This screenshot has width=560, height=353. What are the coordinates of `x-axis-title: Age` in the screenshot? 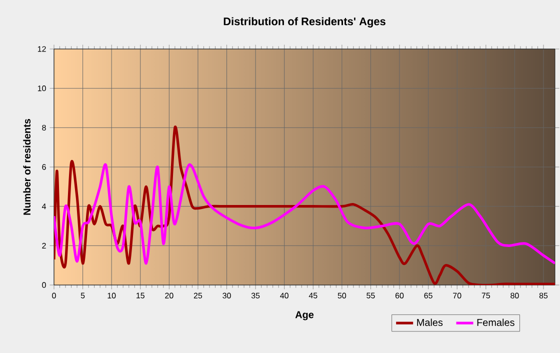 It's located at (304, 315).